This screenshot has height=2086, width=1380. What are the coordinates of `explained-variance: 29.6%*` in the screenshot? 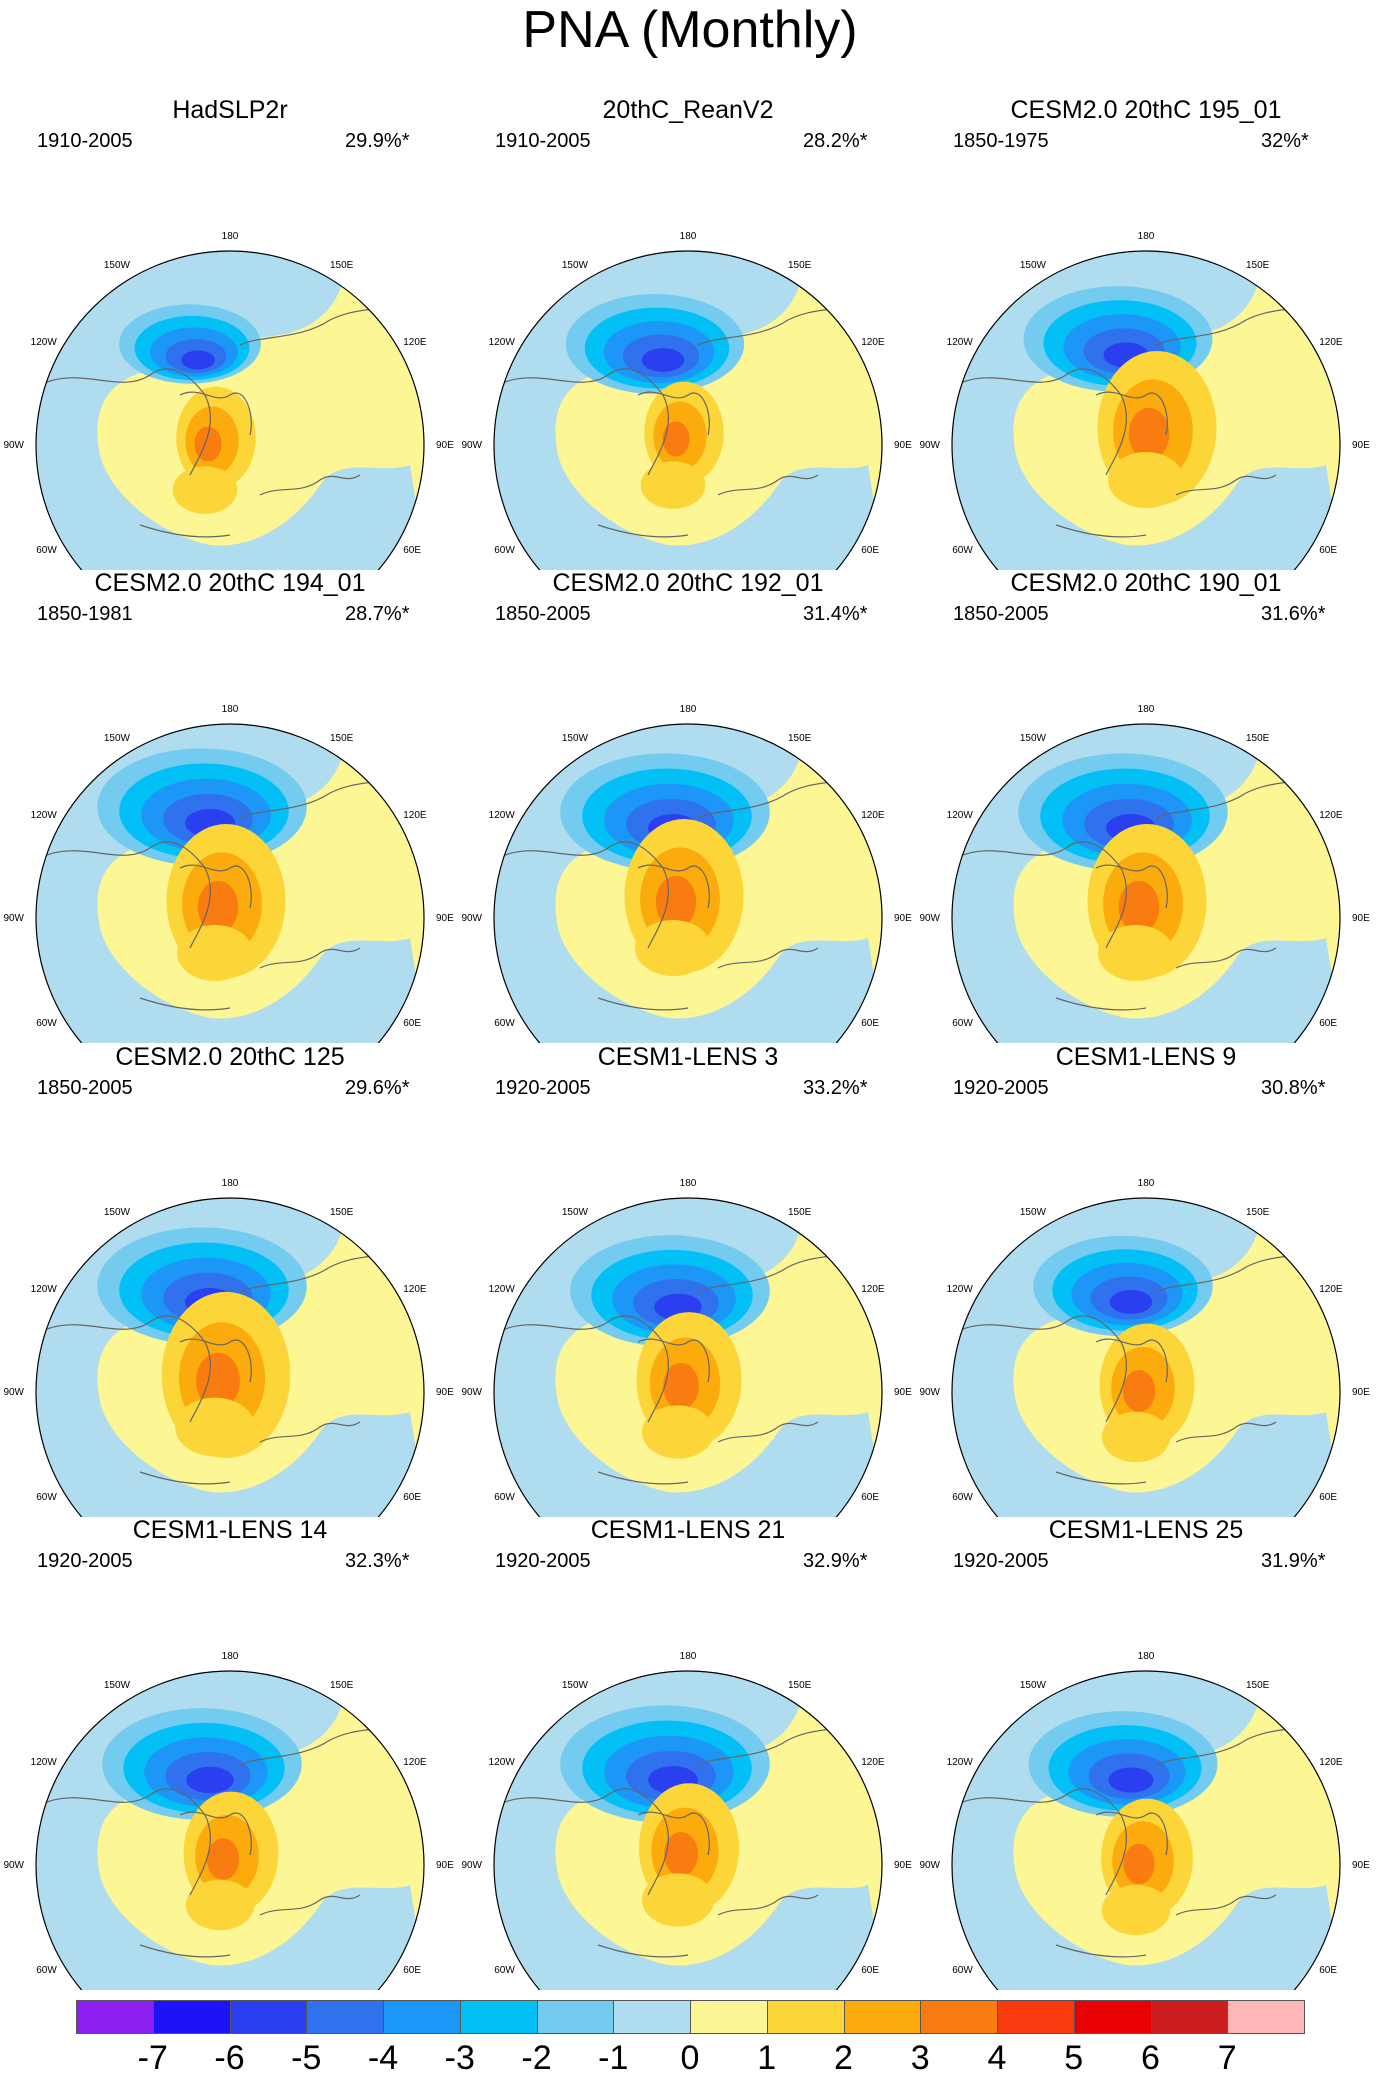 It's located at (377, 1088).